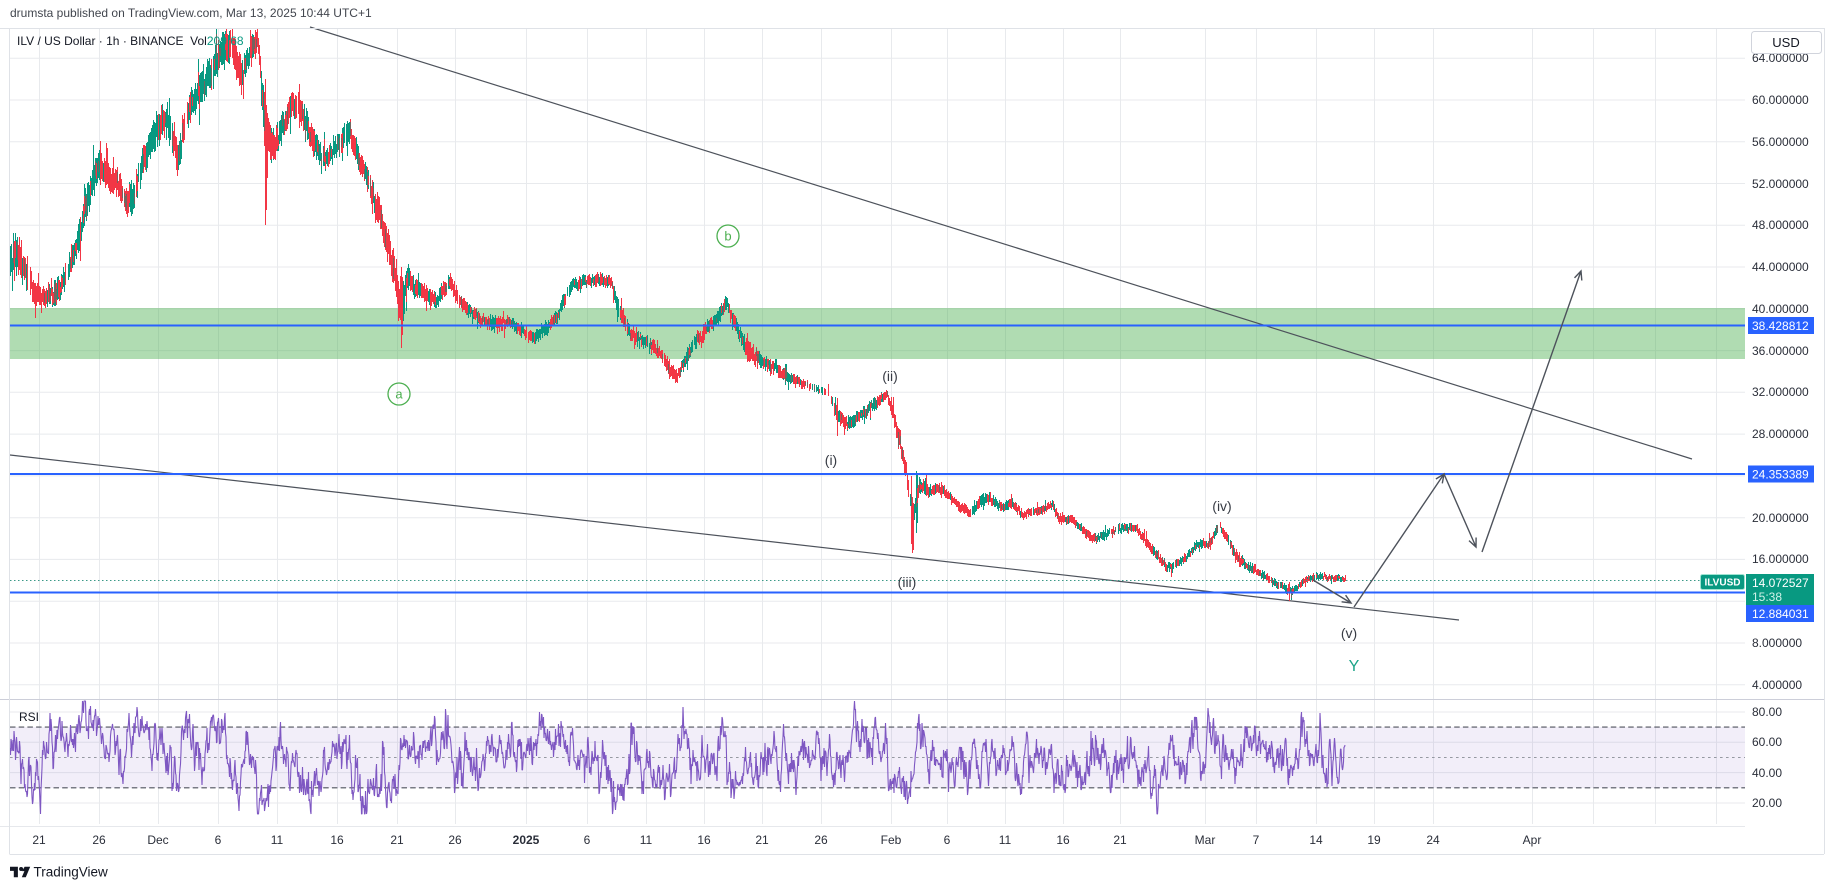 The height and width of the screenshot is (890, 1835). I want to click on svg-text: 16.000000, so click(1780, 559).